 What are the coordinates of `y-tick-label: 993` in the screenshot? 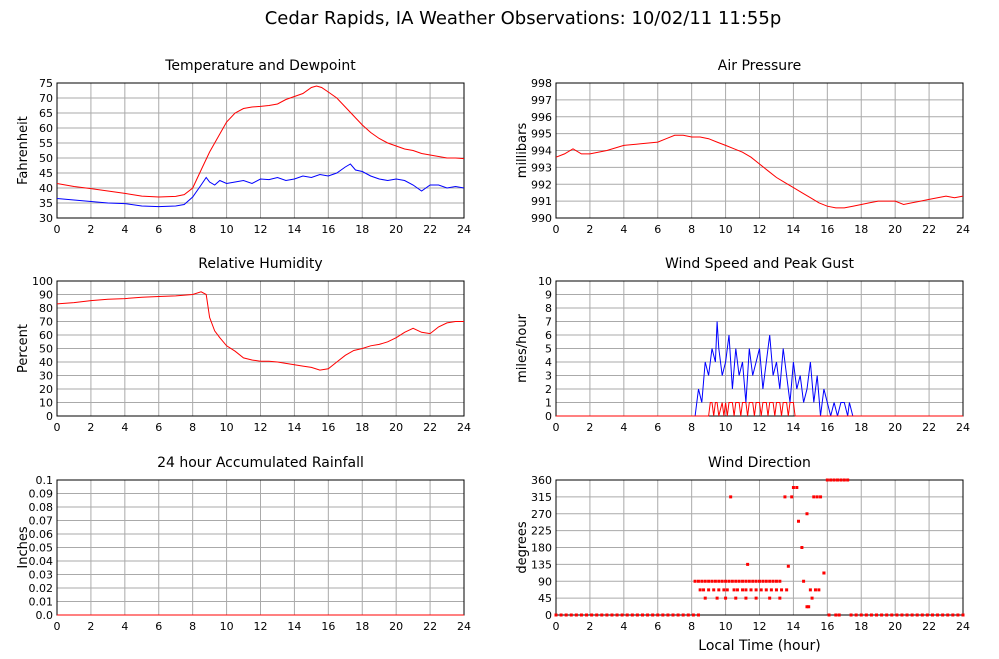 It's located at (541, 167).